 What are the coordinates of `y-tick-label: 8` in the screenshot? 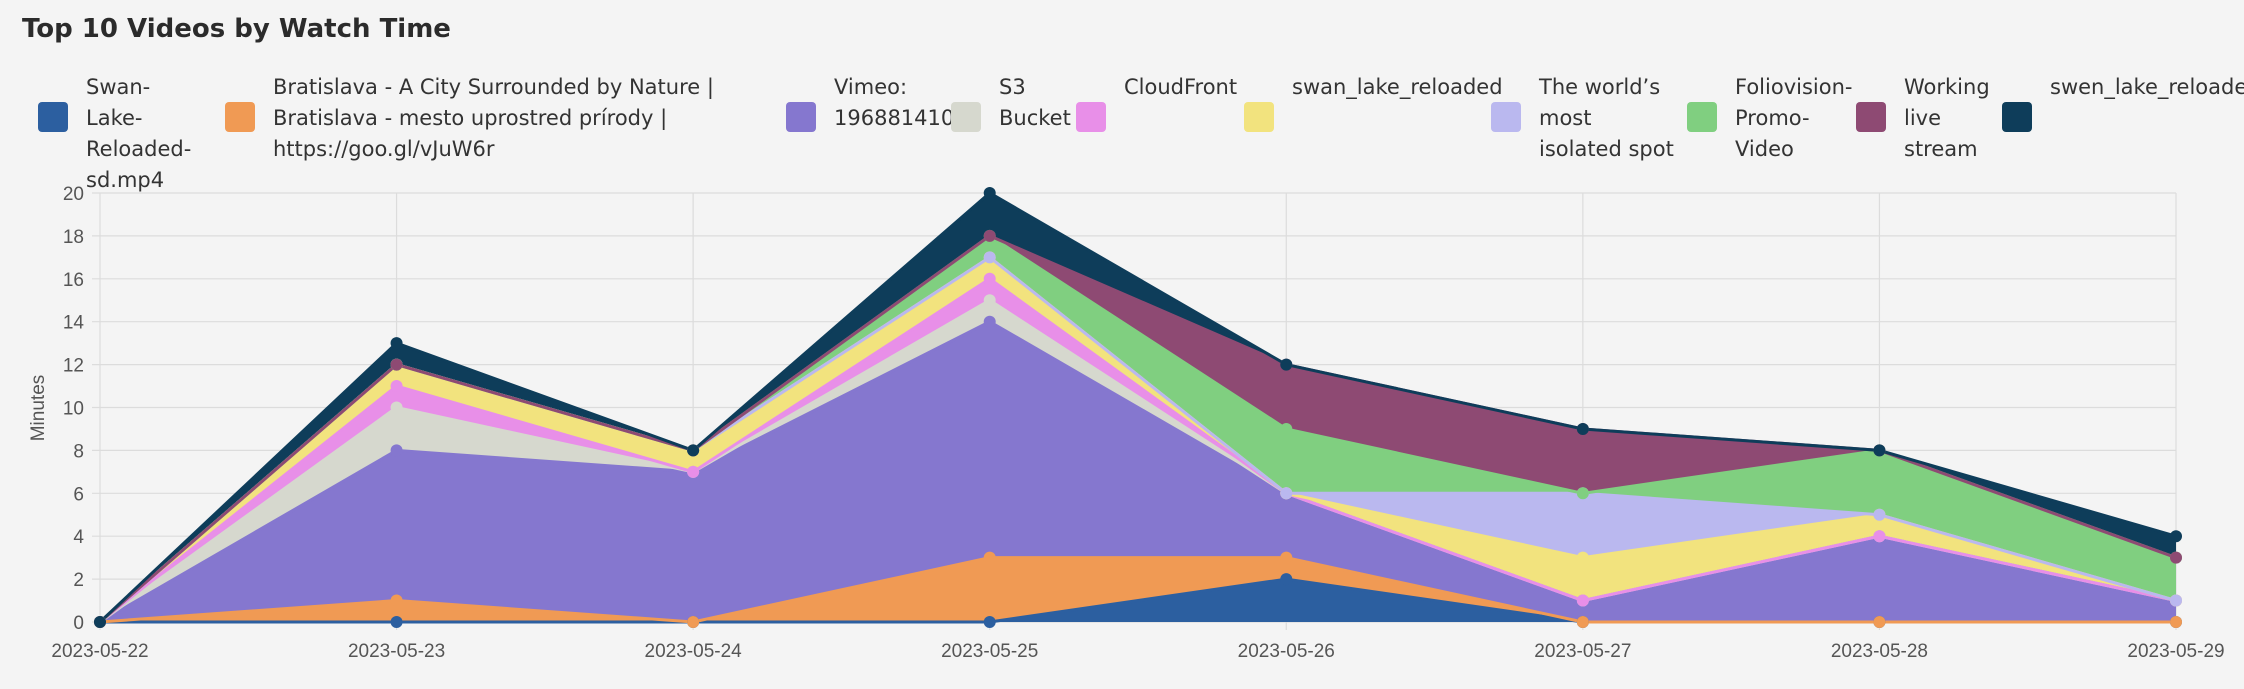 It's located at (78, 451).